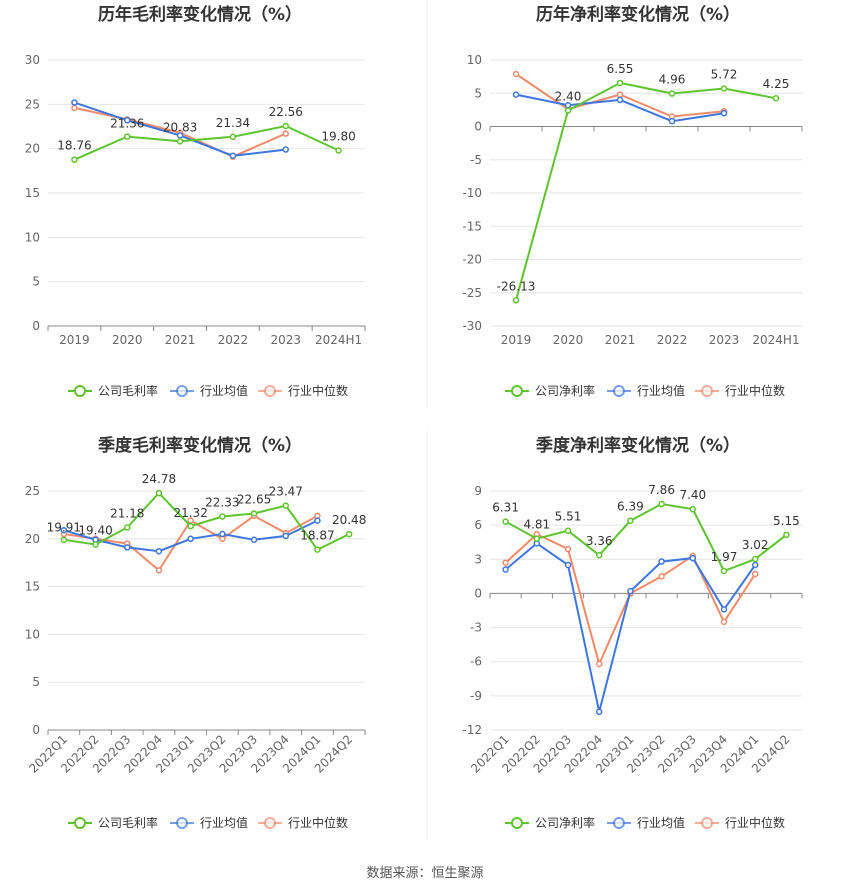 The height and width of the screenshot is (891, 850). I want to click on data-label: 7.86, so click(661, 490).